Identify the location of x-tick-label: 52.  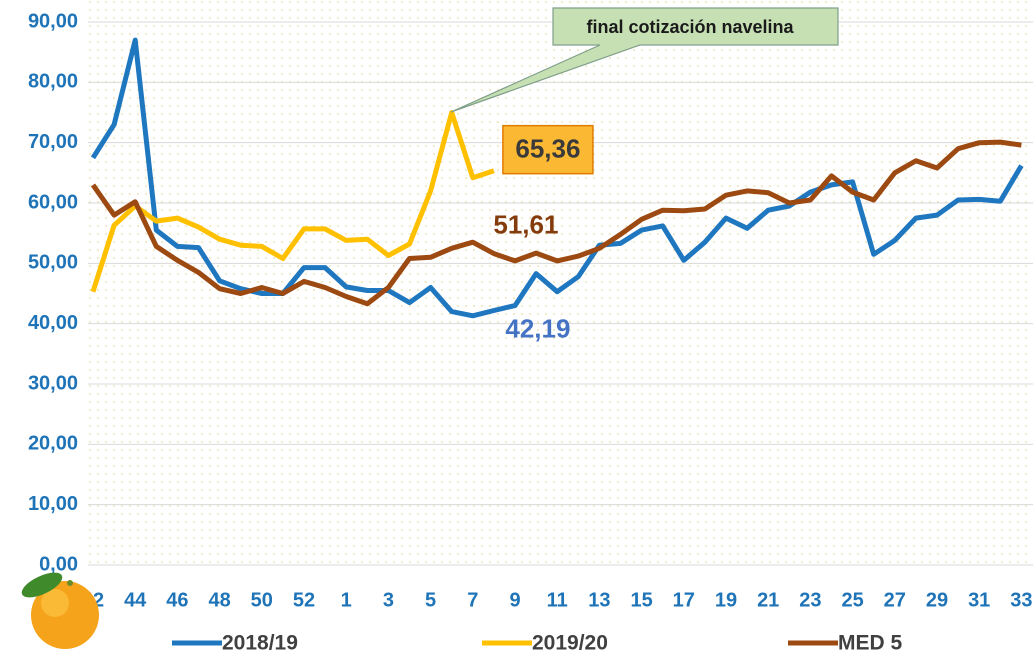
(304, 600).